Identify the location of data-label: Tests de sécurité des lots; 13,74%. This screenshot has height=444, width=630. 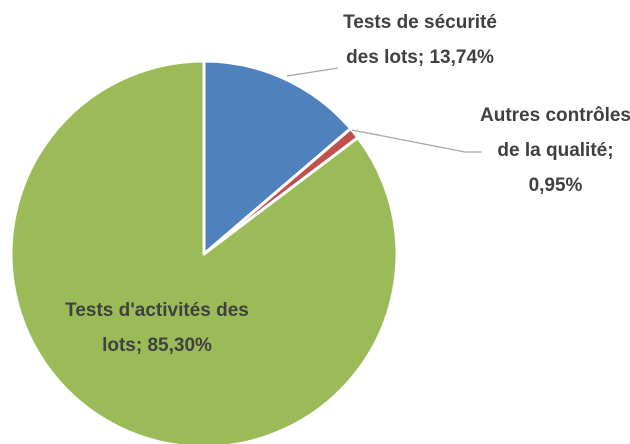
(420, 40).